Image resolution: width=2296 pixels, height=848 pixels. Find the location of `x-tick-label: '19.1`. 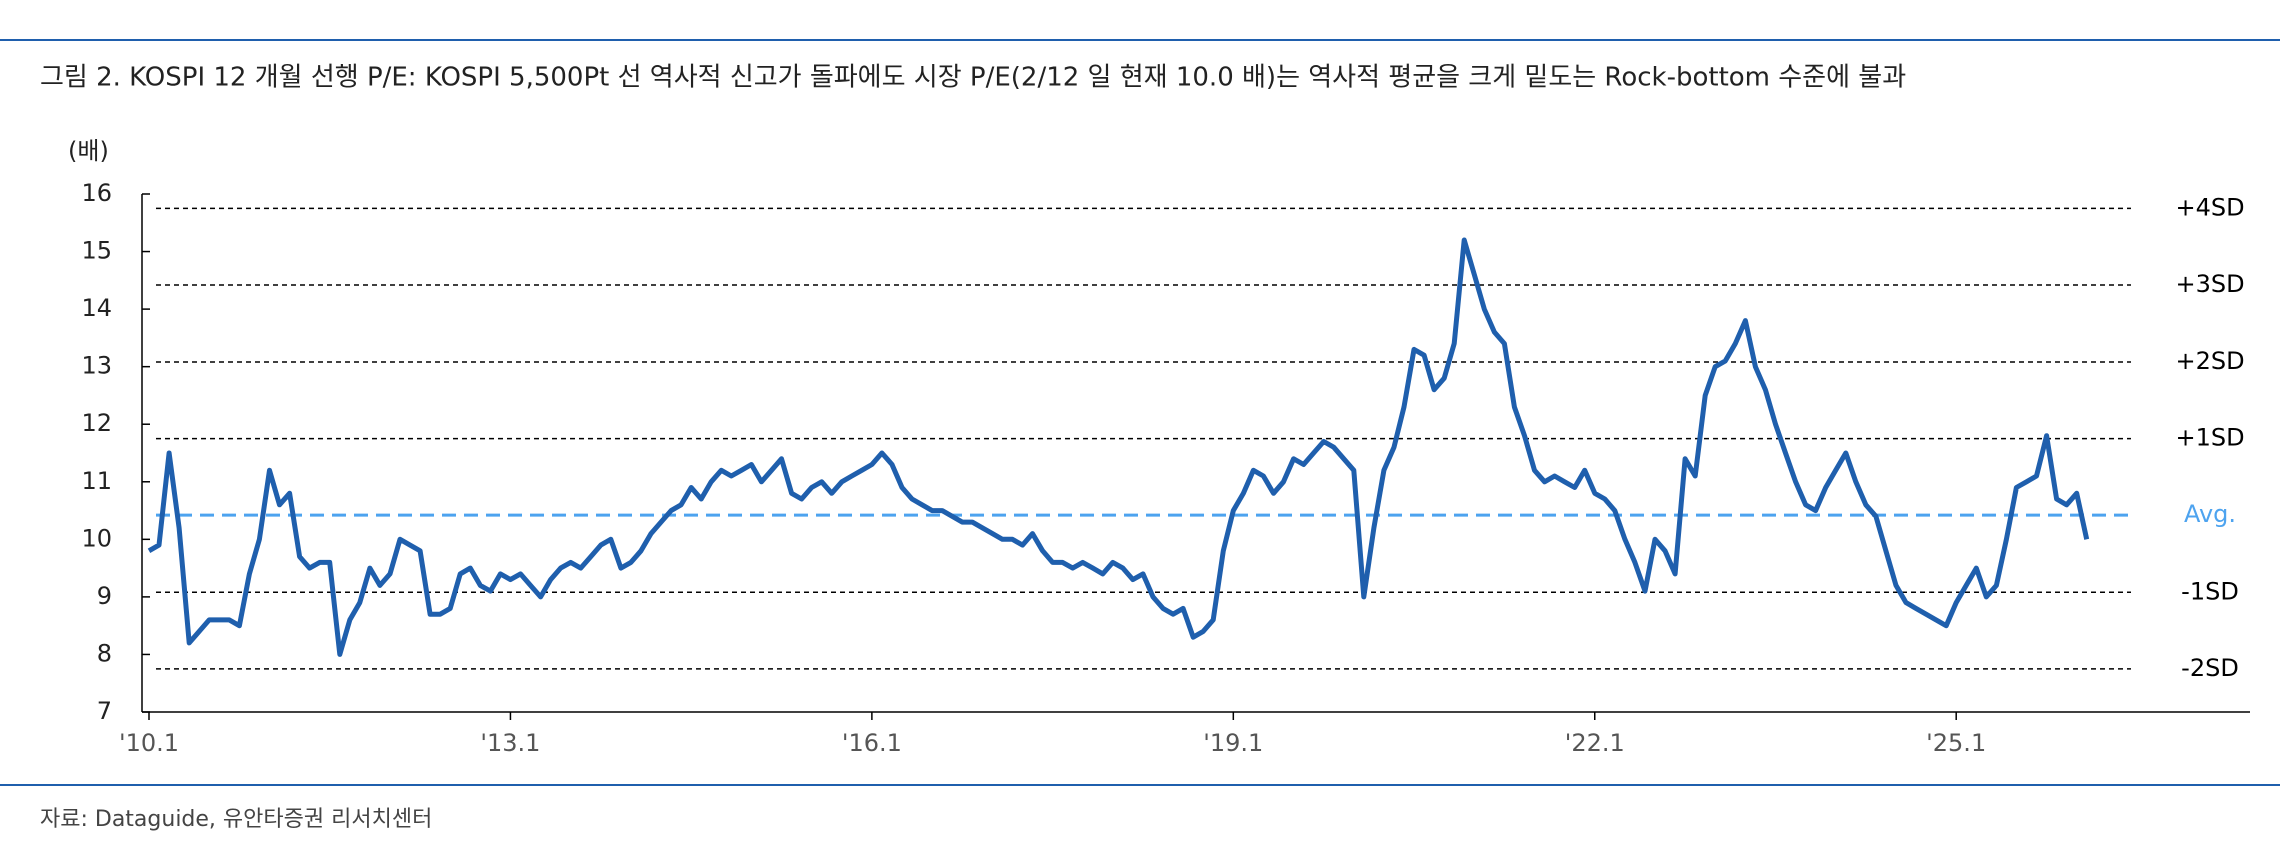

x-tick-label: '19.1 is located at coordinates (1233, 743).